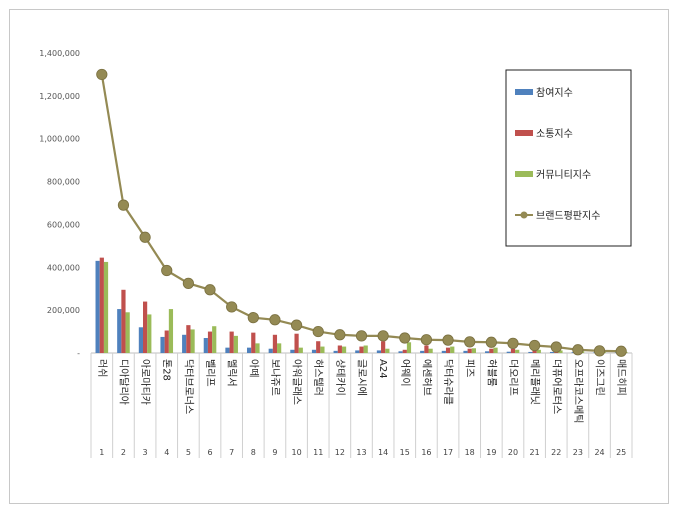 The width and height of the screenshot is (680, 513). I want to click on rank-label: 7, so click(231, 452).